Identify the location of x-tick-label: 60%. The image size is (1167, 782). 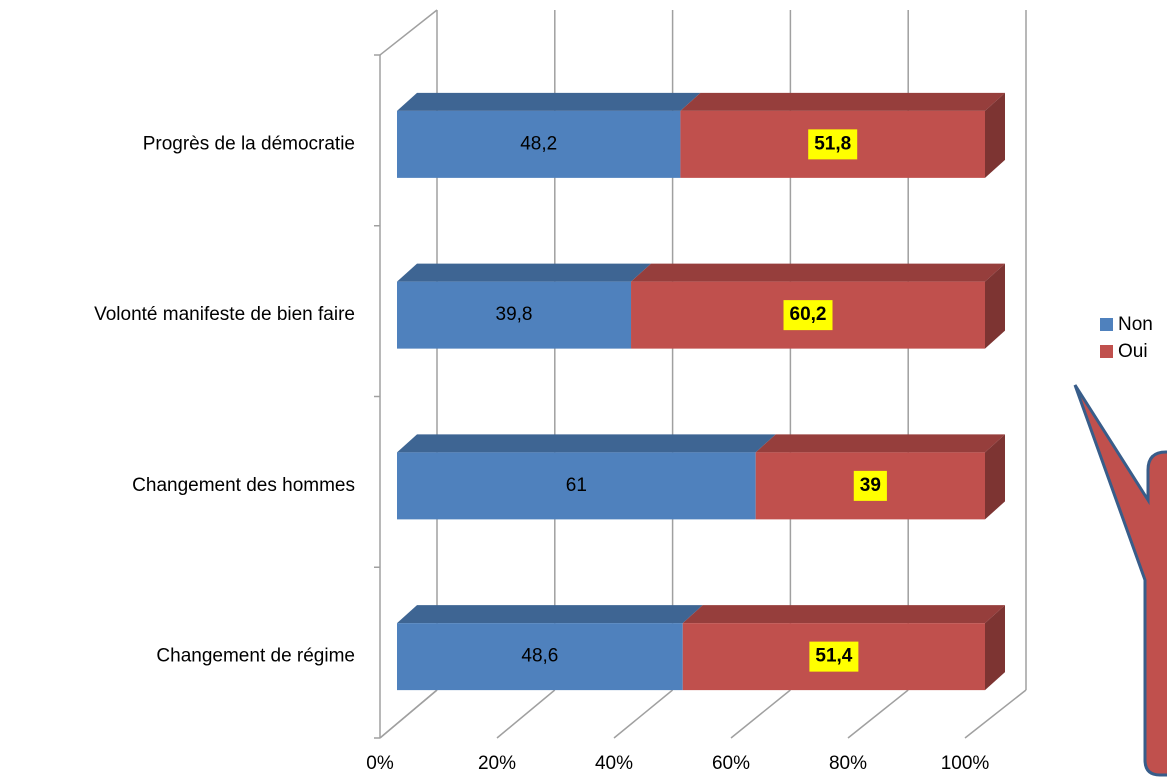
(731, 763).